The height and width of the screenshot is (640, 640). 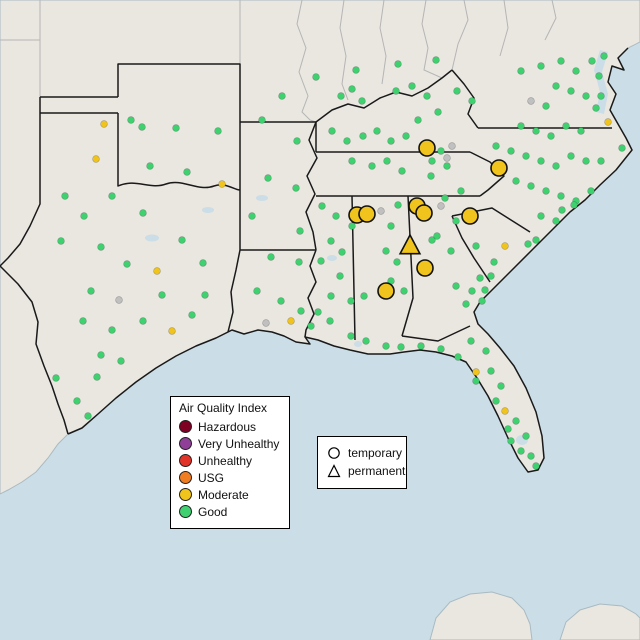 What do you see at coordinates (230, 460) in the screenshot?
I see `aqi-legend-item-unhealthy: Unhealthy` at bounding box center [230, 460].